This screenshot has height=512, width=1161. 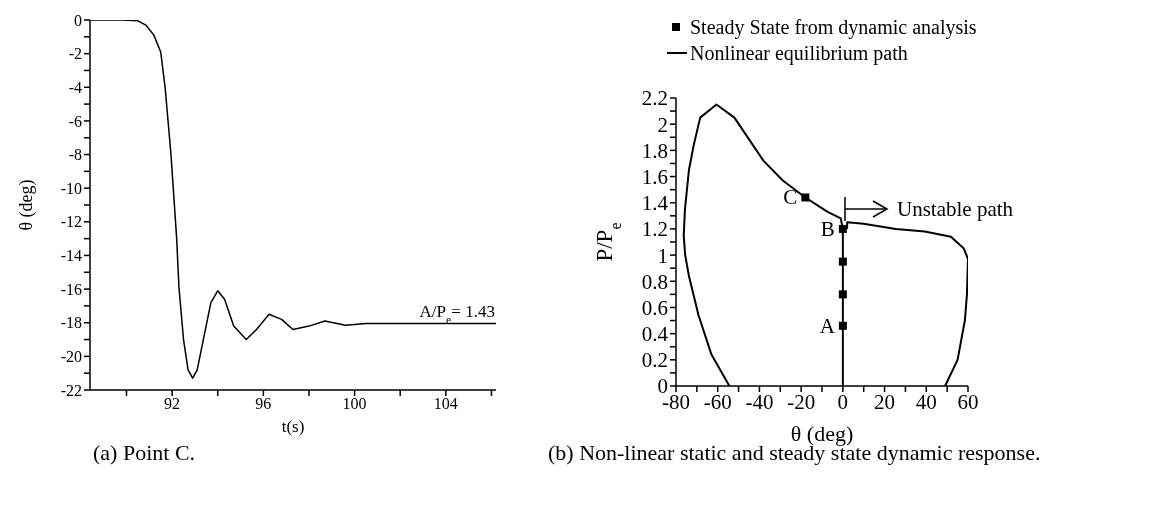 I want to click on y-tick-label: 0.4, so click(x=655, y=334).